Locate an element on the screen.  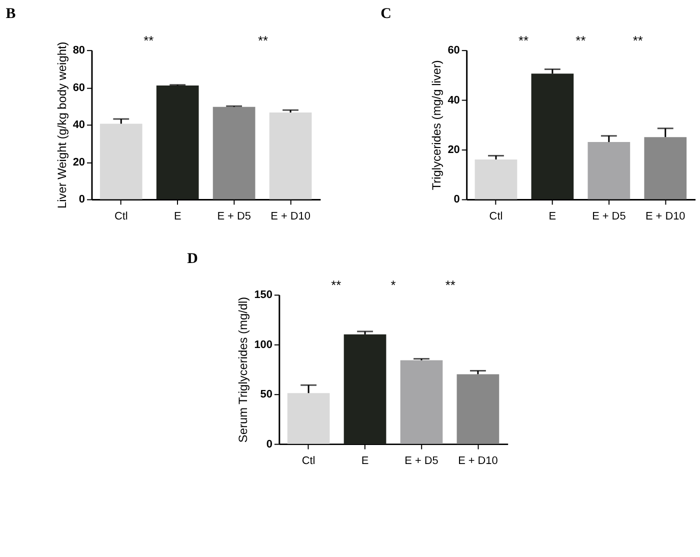
y-axis-title: Serum Triglycerides (mg/dl) is located at coordinates (243, 369).